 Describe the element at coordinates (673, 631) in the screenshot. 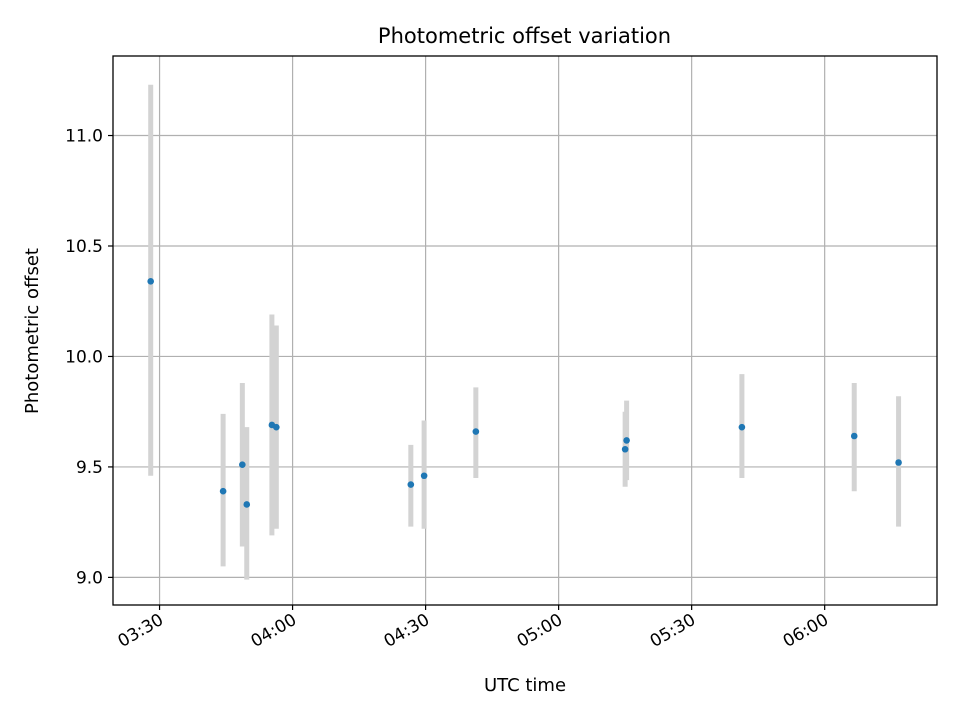

I see `x-tick-label: 05:30` at that location.